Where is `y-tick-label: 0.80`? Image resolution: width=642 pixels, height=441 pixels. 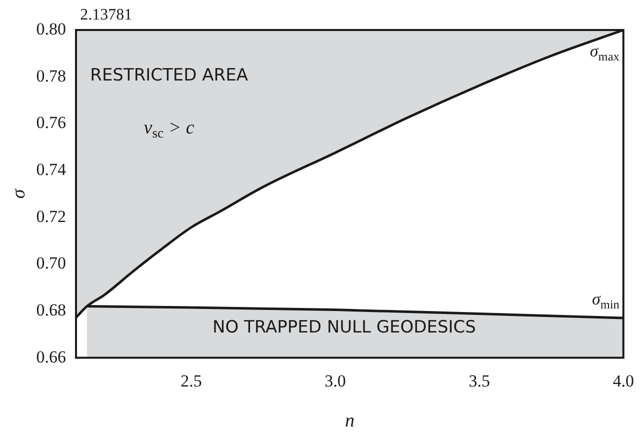
y-tick-label: 0.80 is located at coordinates (51, 28).